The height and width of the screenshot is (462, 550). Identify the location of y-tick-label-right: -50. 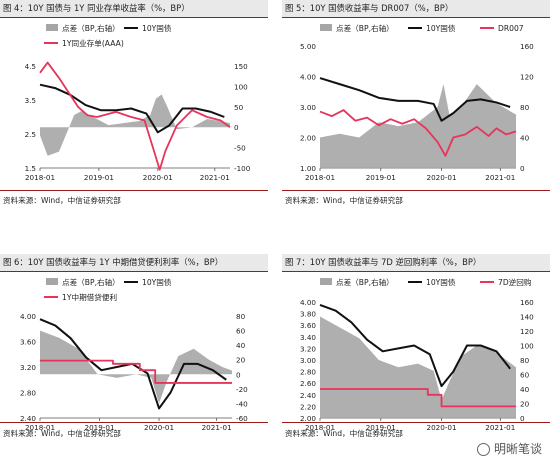
(240, 148).